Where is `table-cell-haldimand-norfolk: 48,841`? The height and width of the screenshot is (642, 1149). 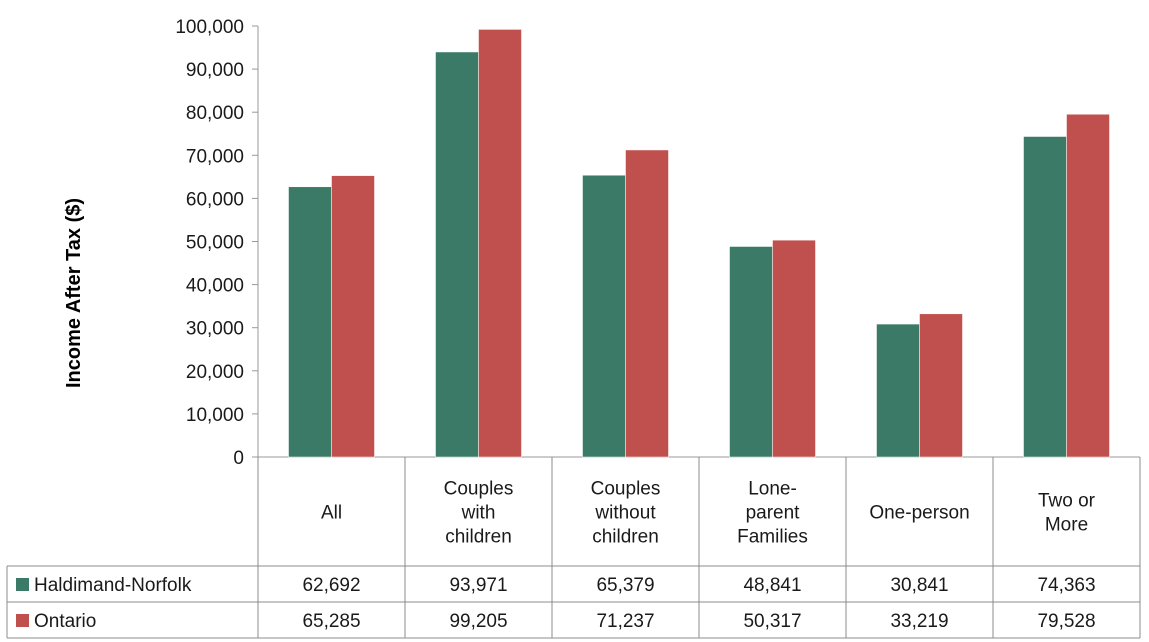 table-cell-haldimand-norfolk: 48,841 is located at coordinates (772, 585).